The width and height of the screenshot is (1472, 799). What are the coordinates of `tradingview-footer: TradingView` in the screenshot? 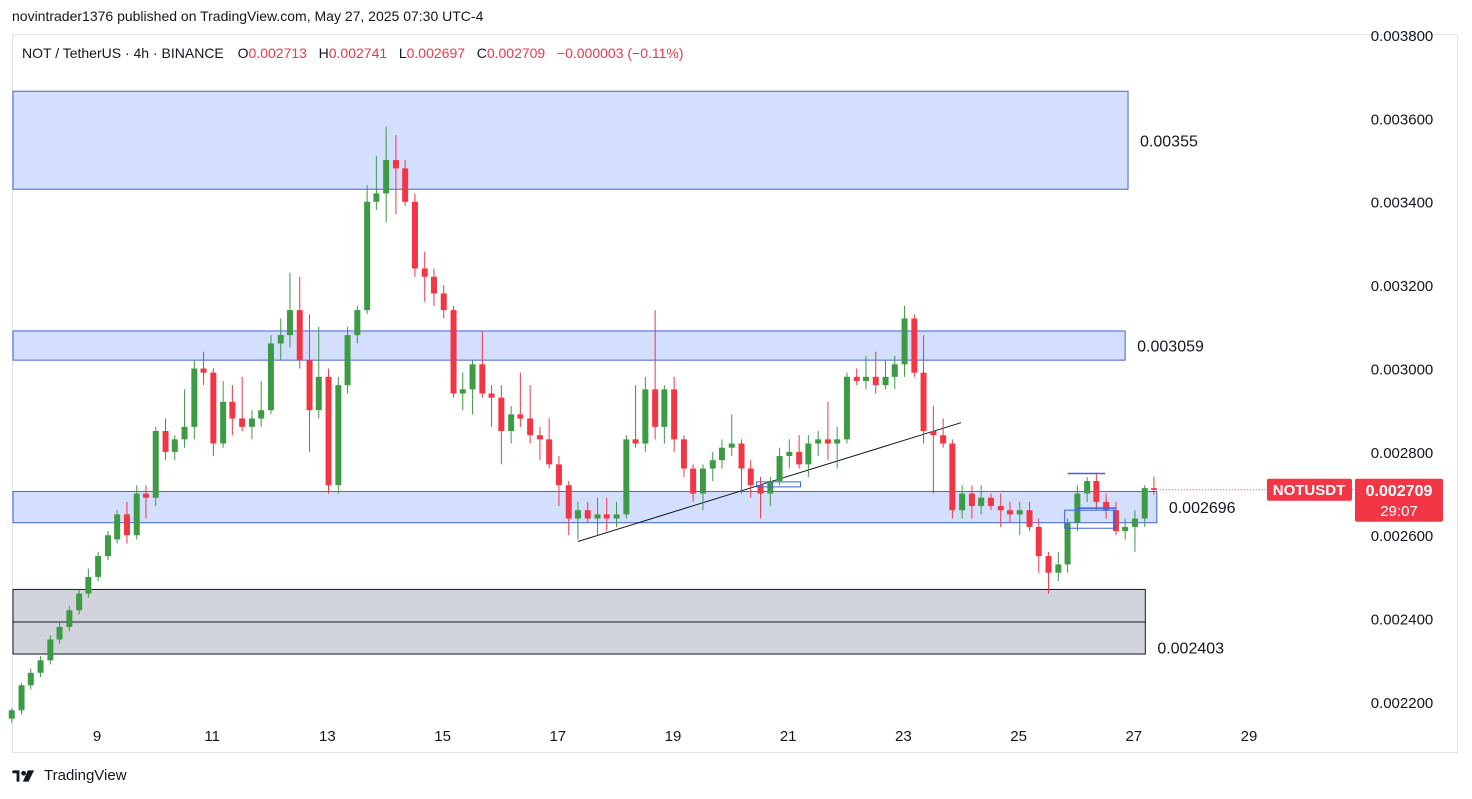 It's located at (69, 775).